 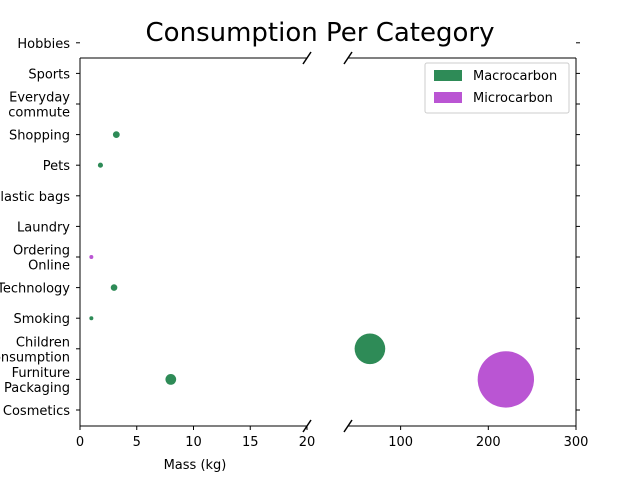 I want to click on x-tick-label: 10, so click(x=193, y=442).